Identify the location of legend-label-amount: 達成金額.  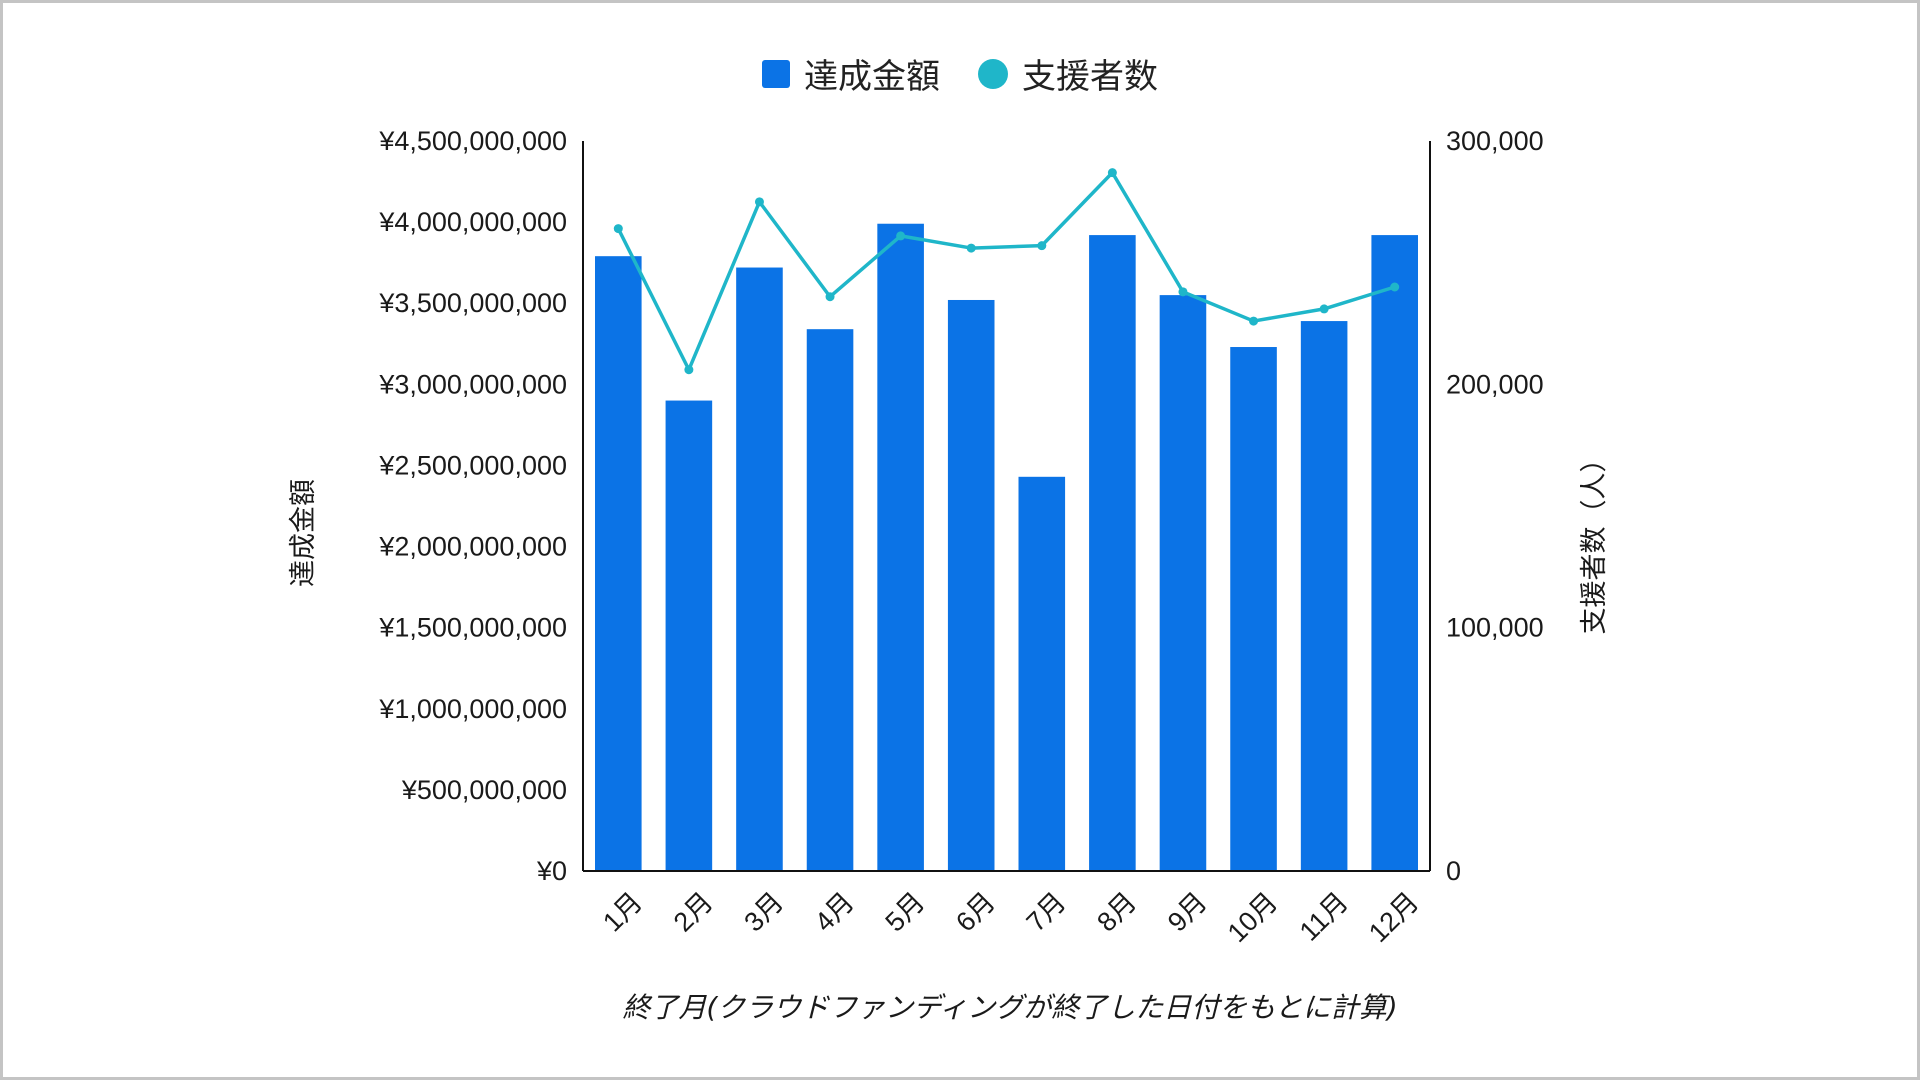
(872, 77).